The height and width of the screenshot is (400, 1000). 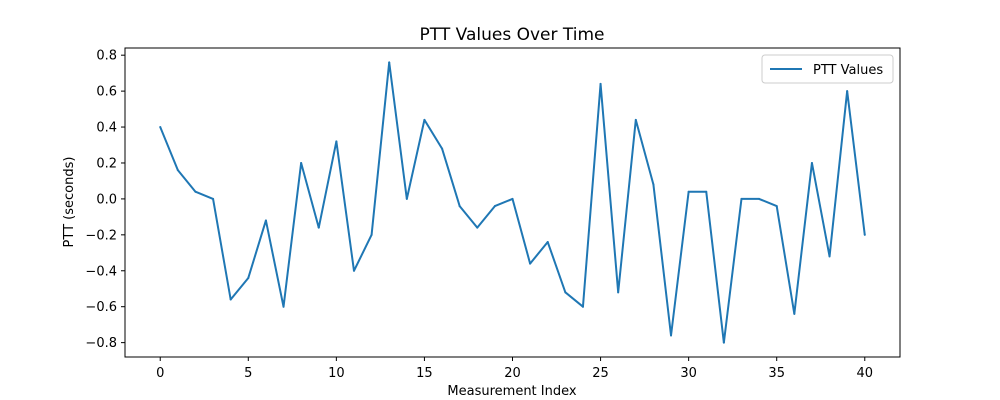 I want to click on x-tick-label: 10, so click(x=336, y=373).